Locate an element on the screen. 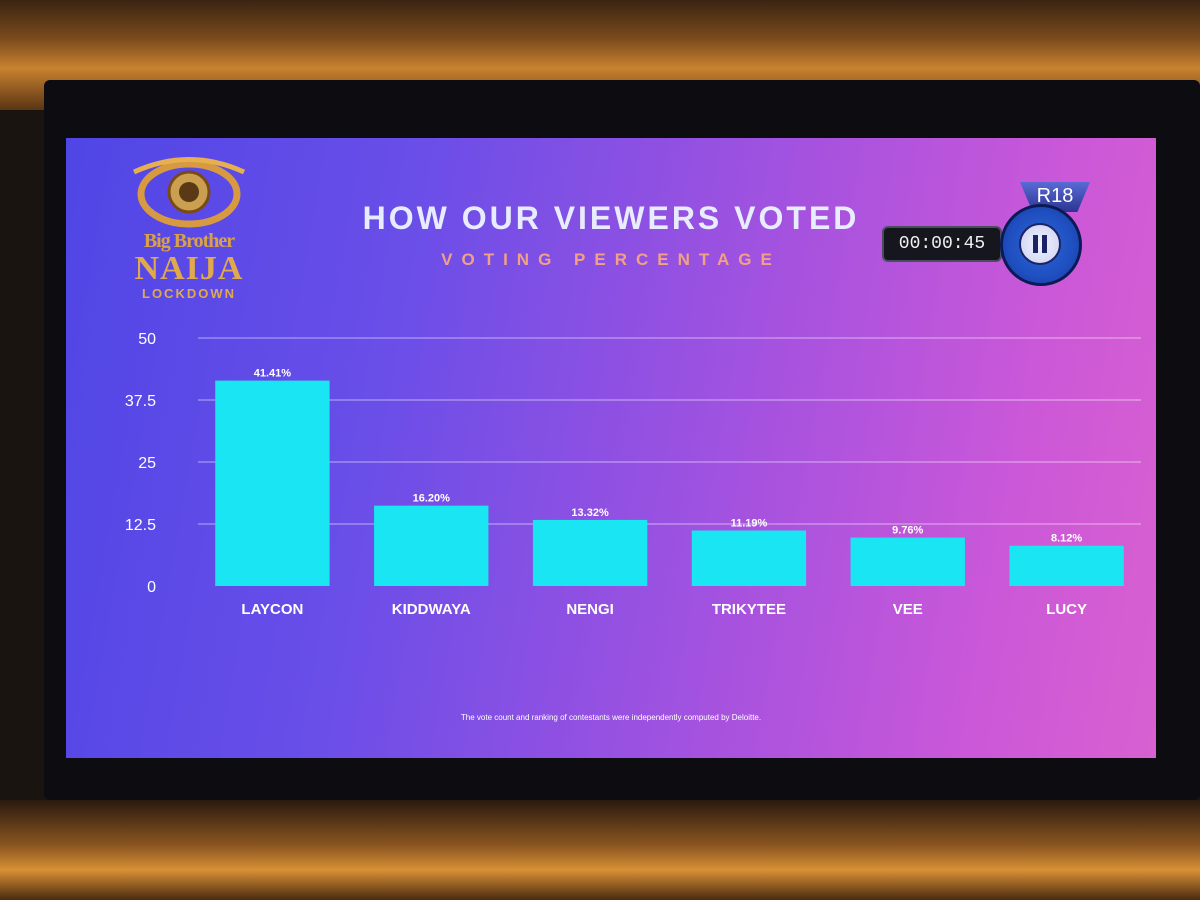 Image resolution: width=1200 pixels, height=900 pixels. x-tick-label: NENGI is located at coordinates (590, 609).